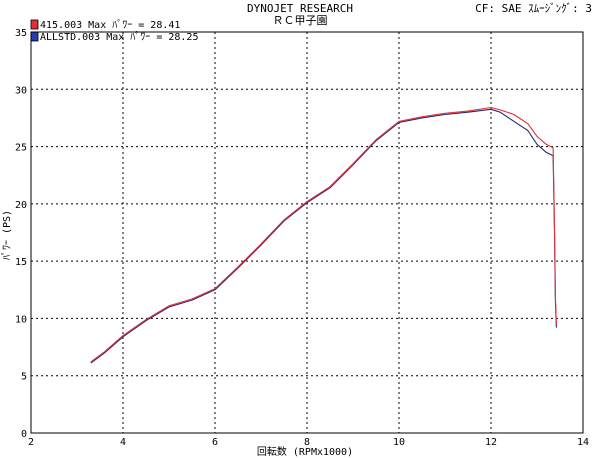  What do you see at coordinates (21, 262) in the screenshot?
I see `y-tick-label: 15` at bounding box center [21, 262].